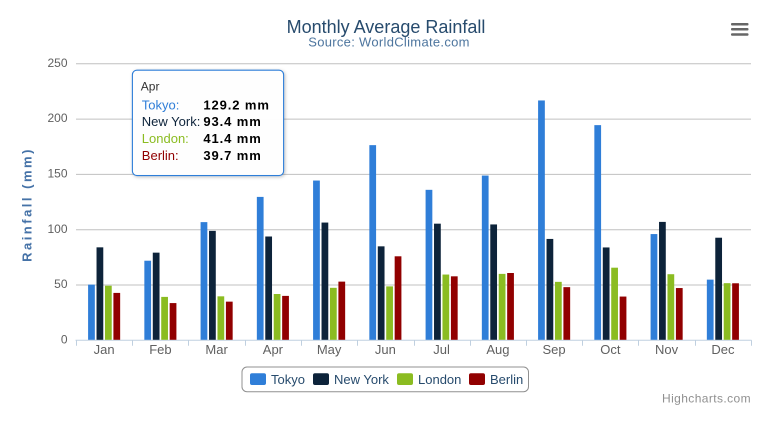 The height and width of the screenshot is (421, 769). What do you see at coordinates (610, 349) in the screenshot?
I see `svg-text: Oct` at bounding box center [610, 349].